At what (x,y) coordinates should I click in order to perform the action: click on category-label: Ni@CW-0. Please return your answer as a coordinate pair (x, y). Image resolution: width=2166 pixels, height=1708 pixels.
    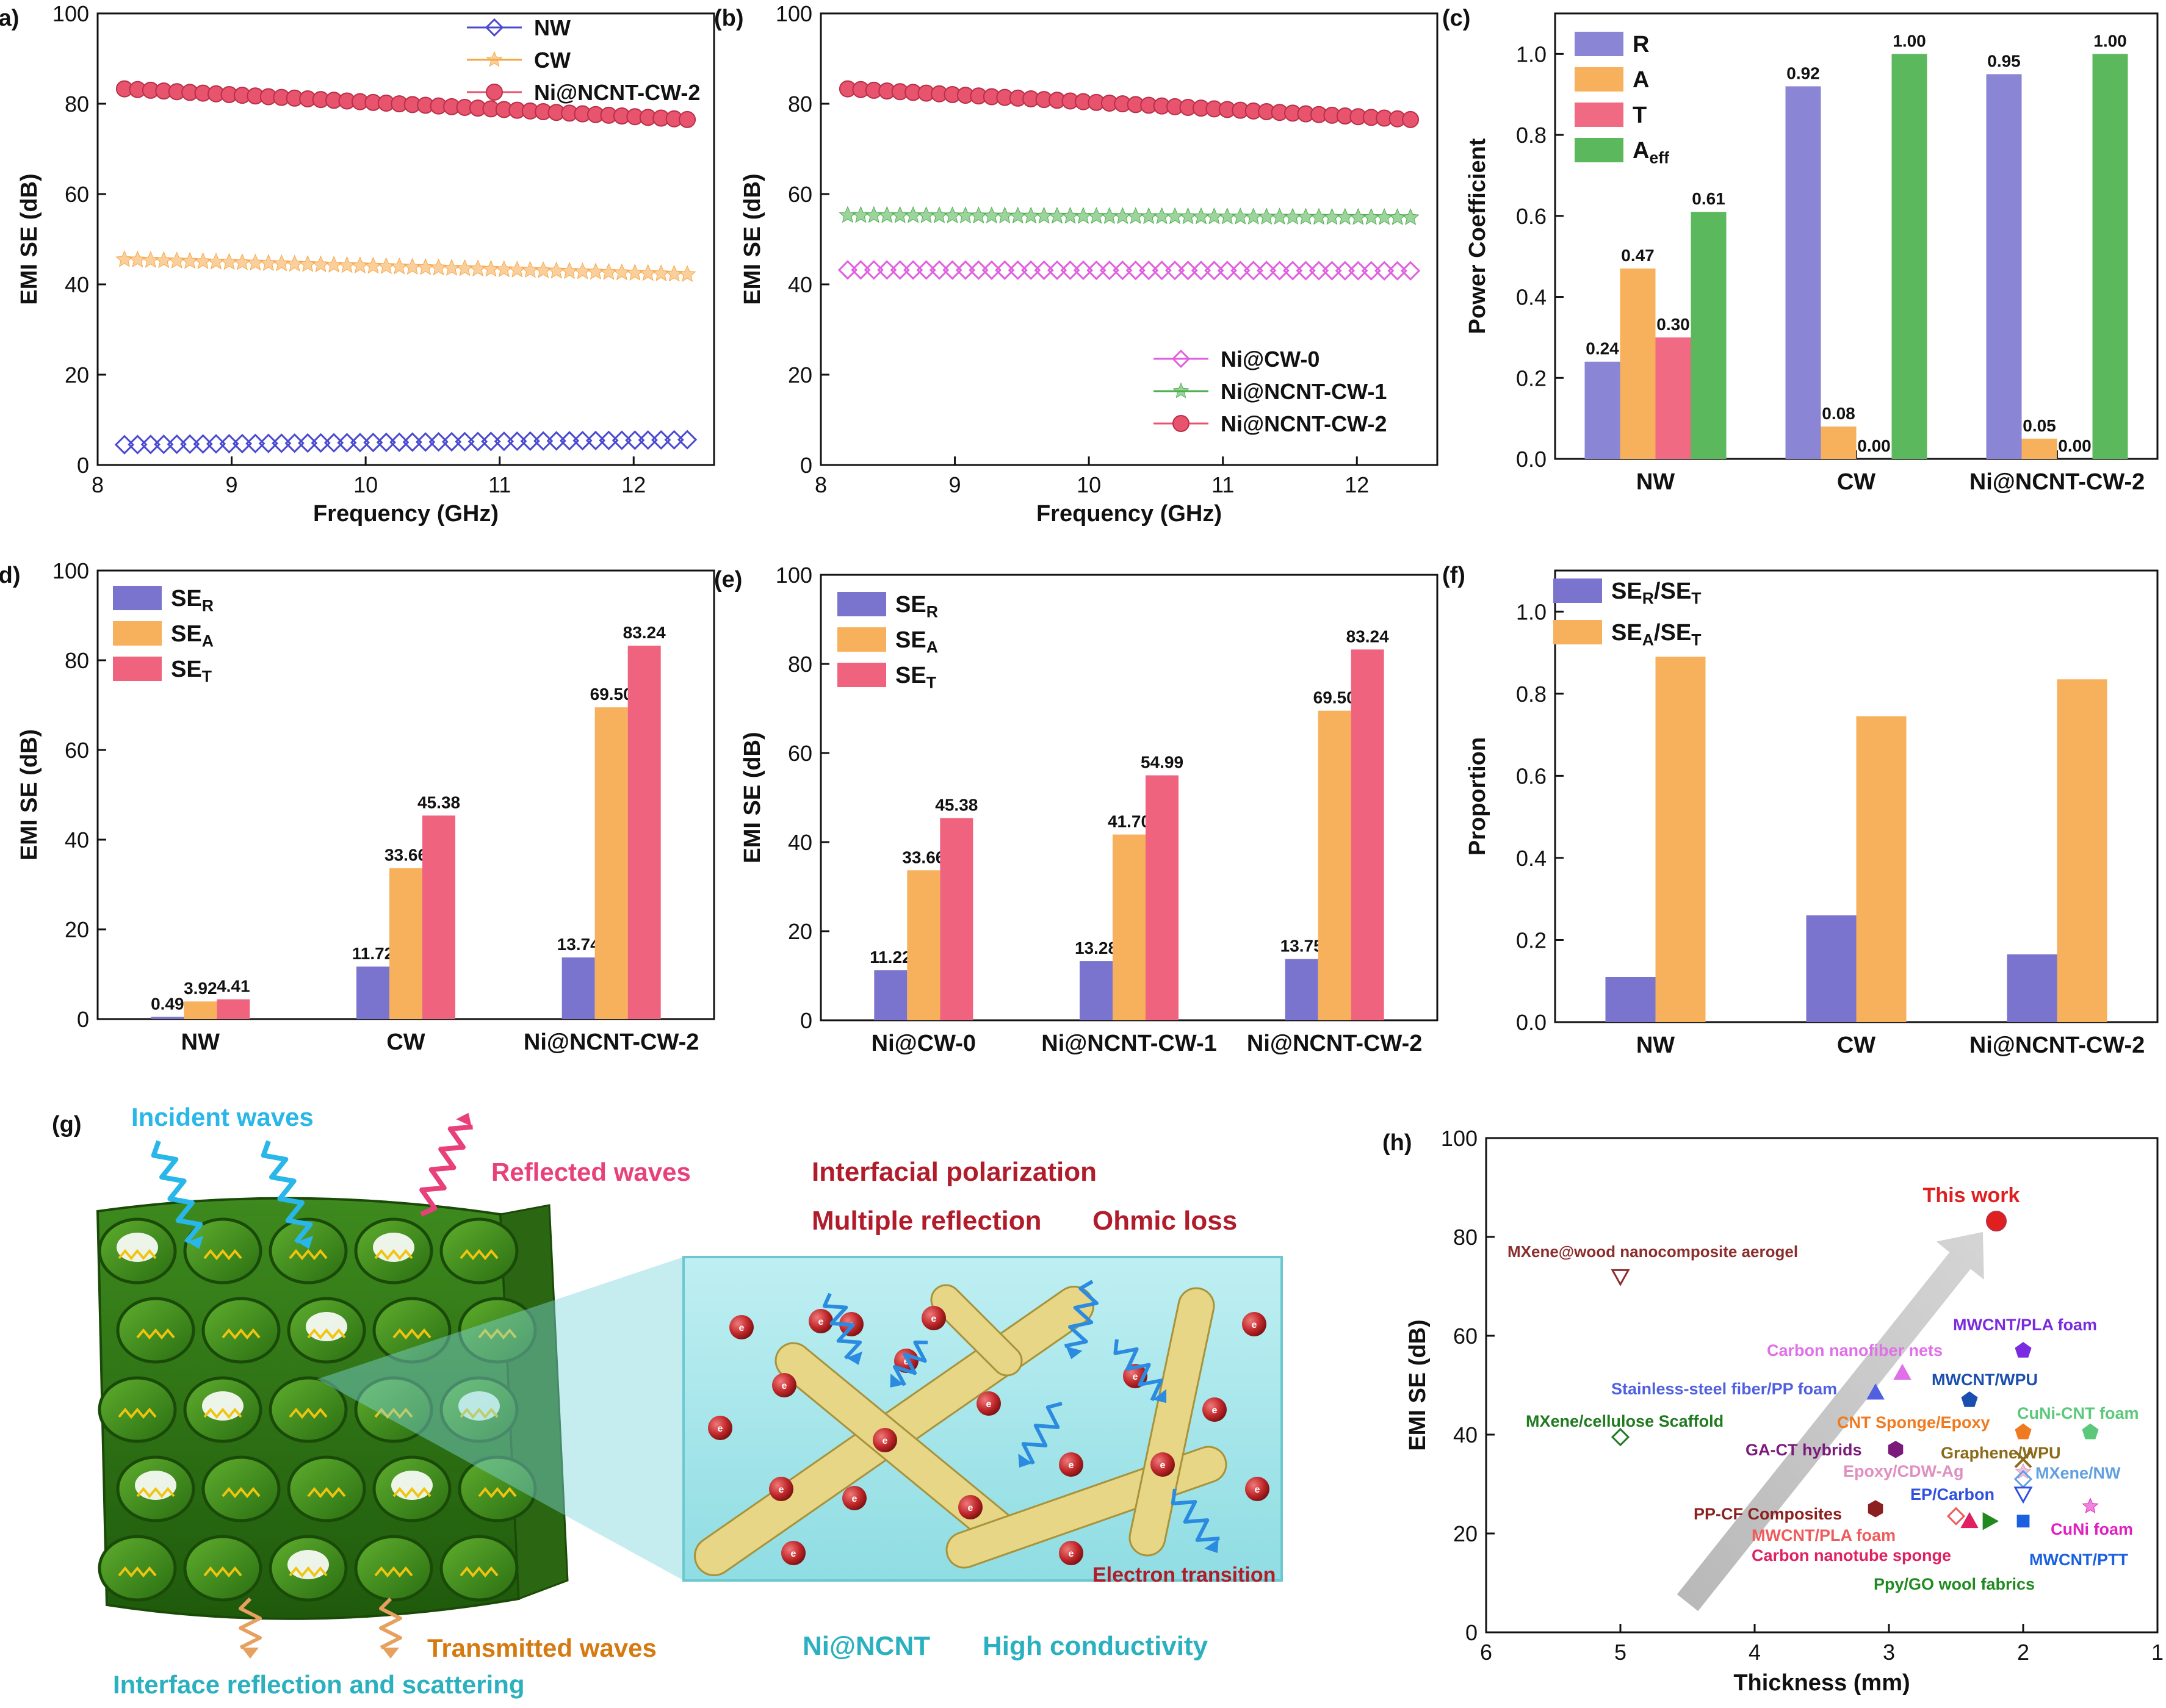
    Looking at the image, I should click on (924, 1043).